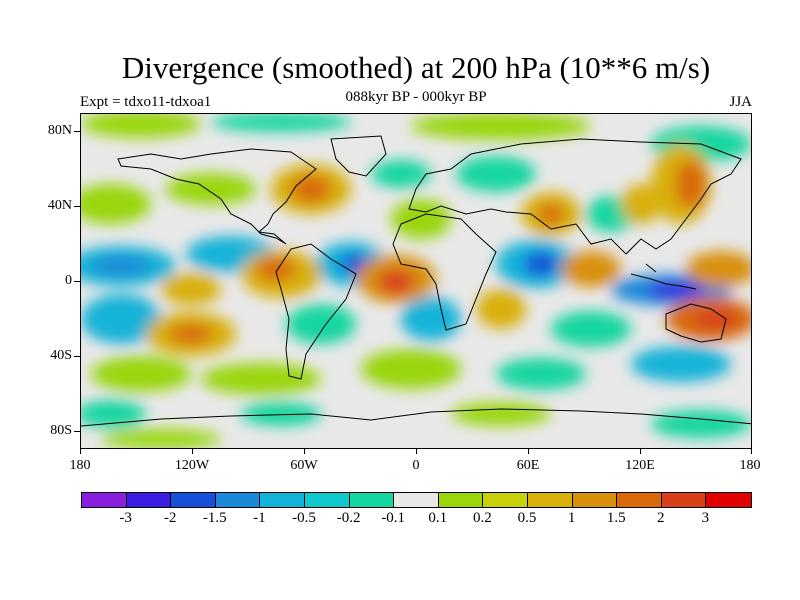 The width and height of the screenshot is (800, 600). Describe the element at coordinates (527, 518) in the screenshot. I see `colorbar-label: 0.5` at that location.